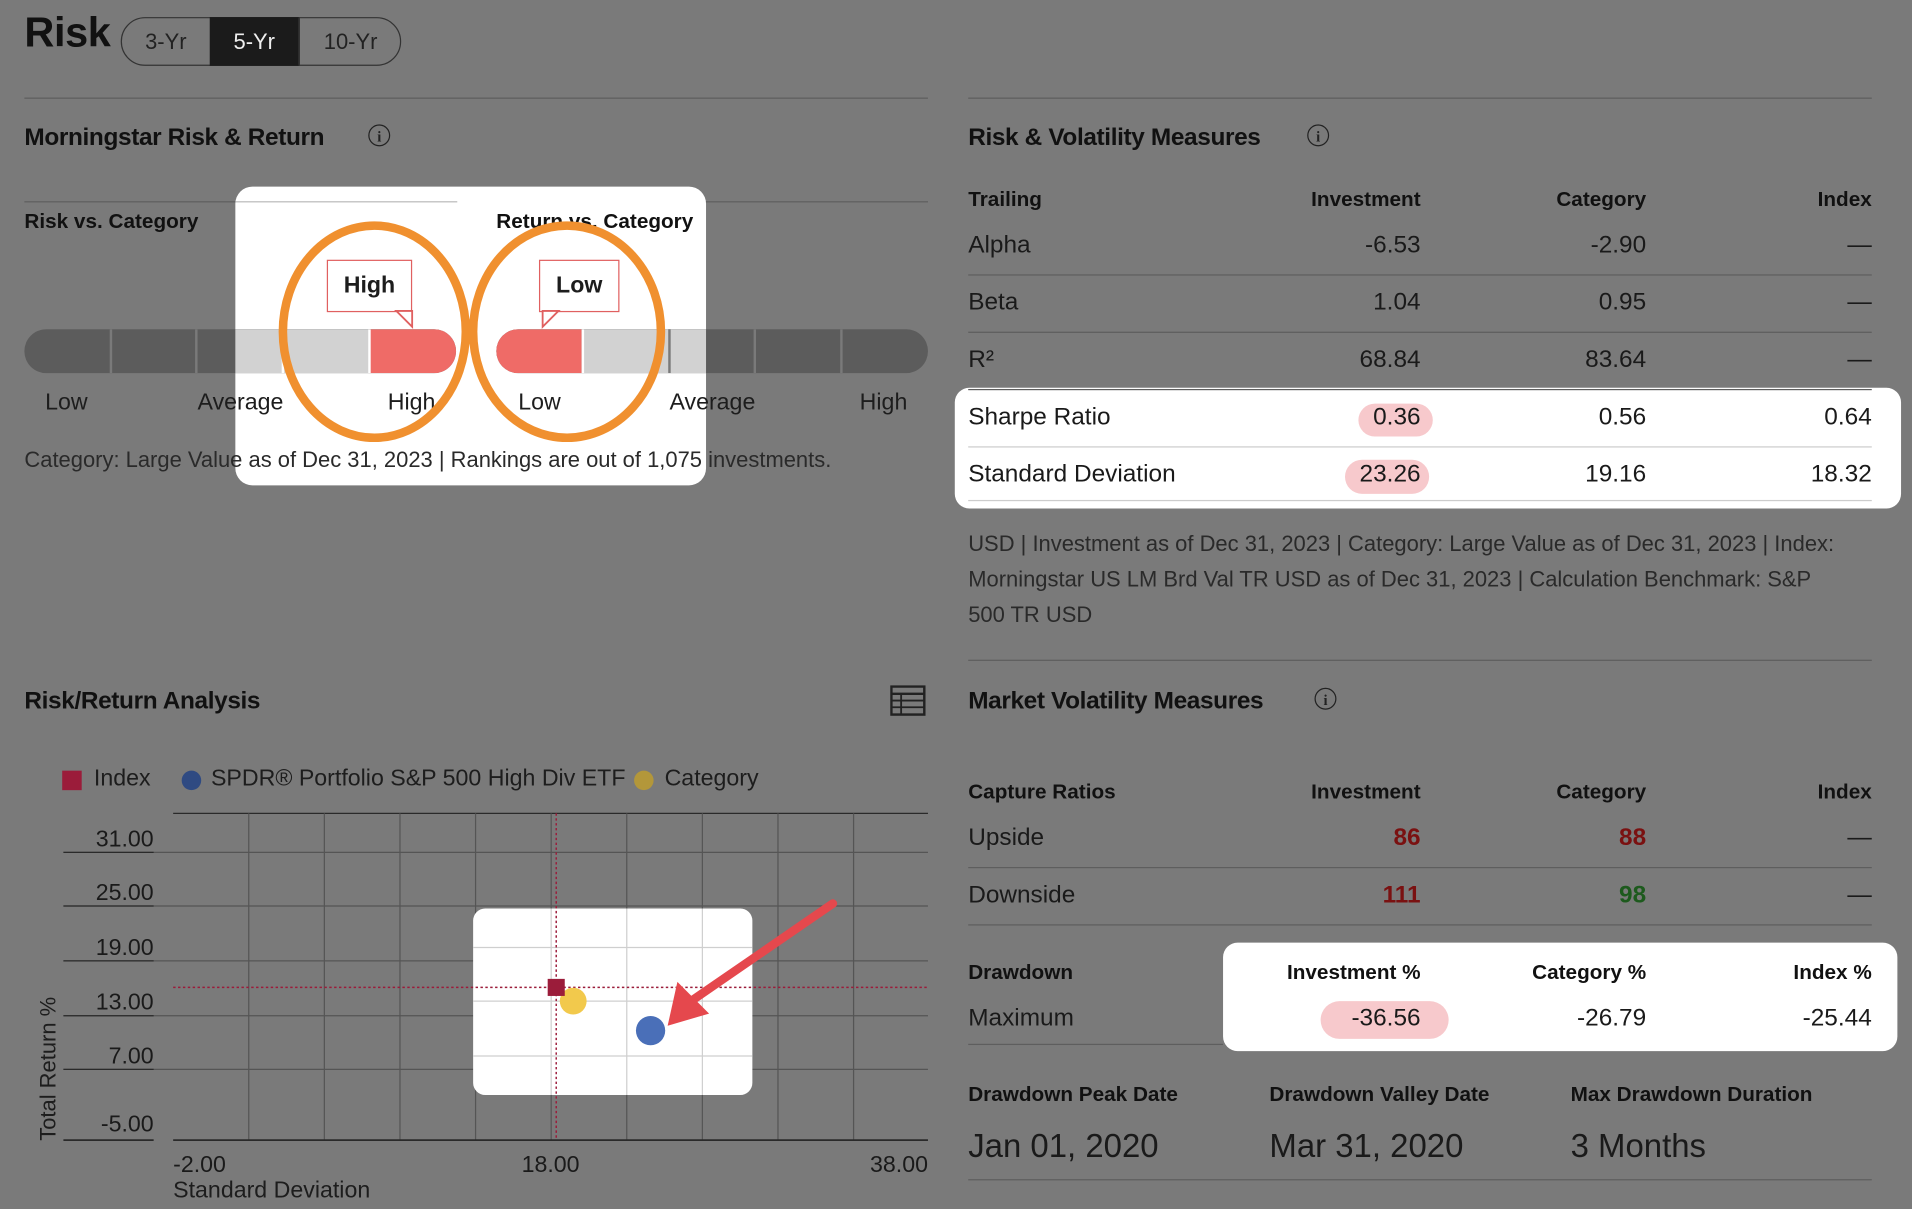 The height and width of the screenshot is (1209, 1912). I want to click on valley-date-value: Mar 31, 2020, so click(1366, 1146).